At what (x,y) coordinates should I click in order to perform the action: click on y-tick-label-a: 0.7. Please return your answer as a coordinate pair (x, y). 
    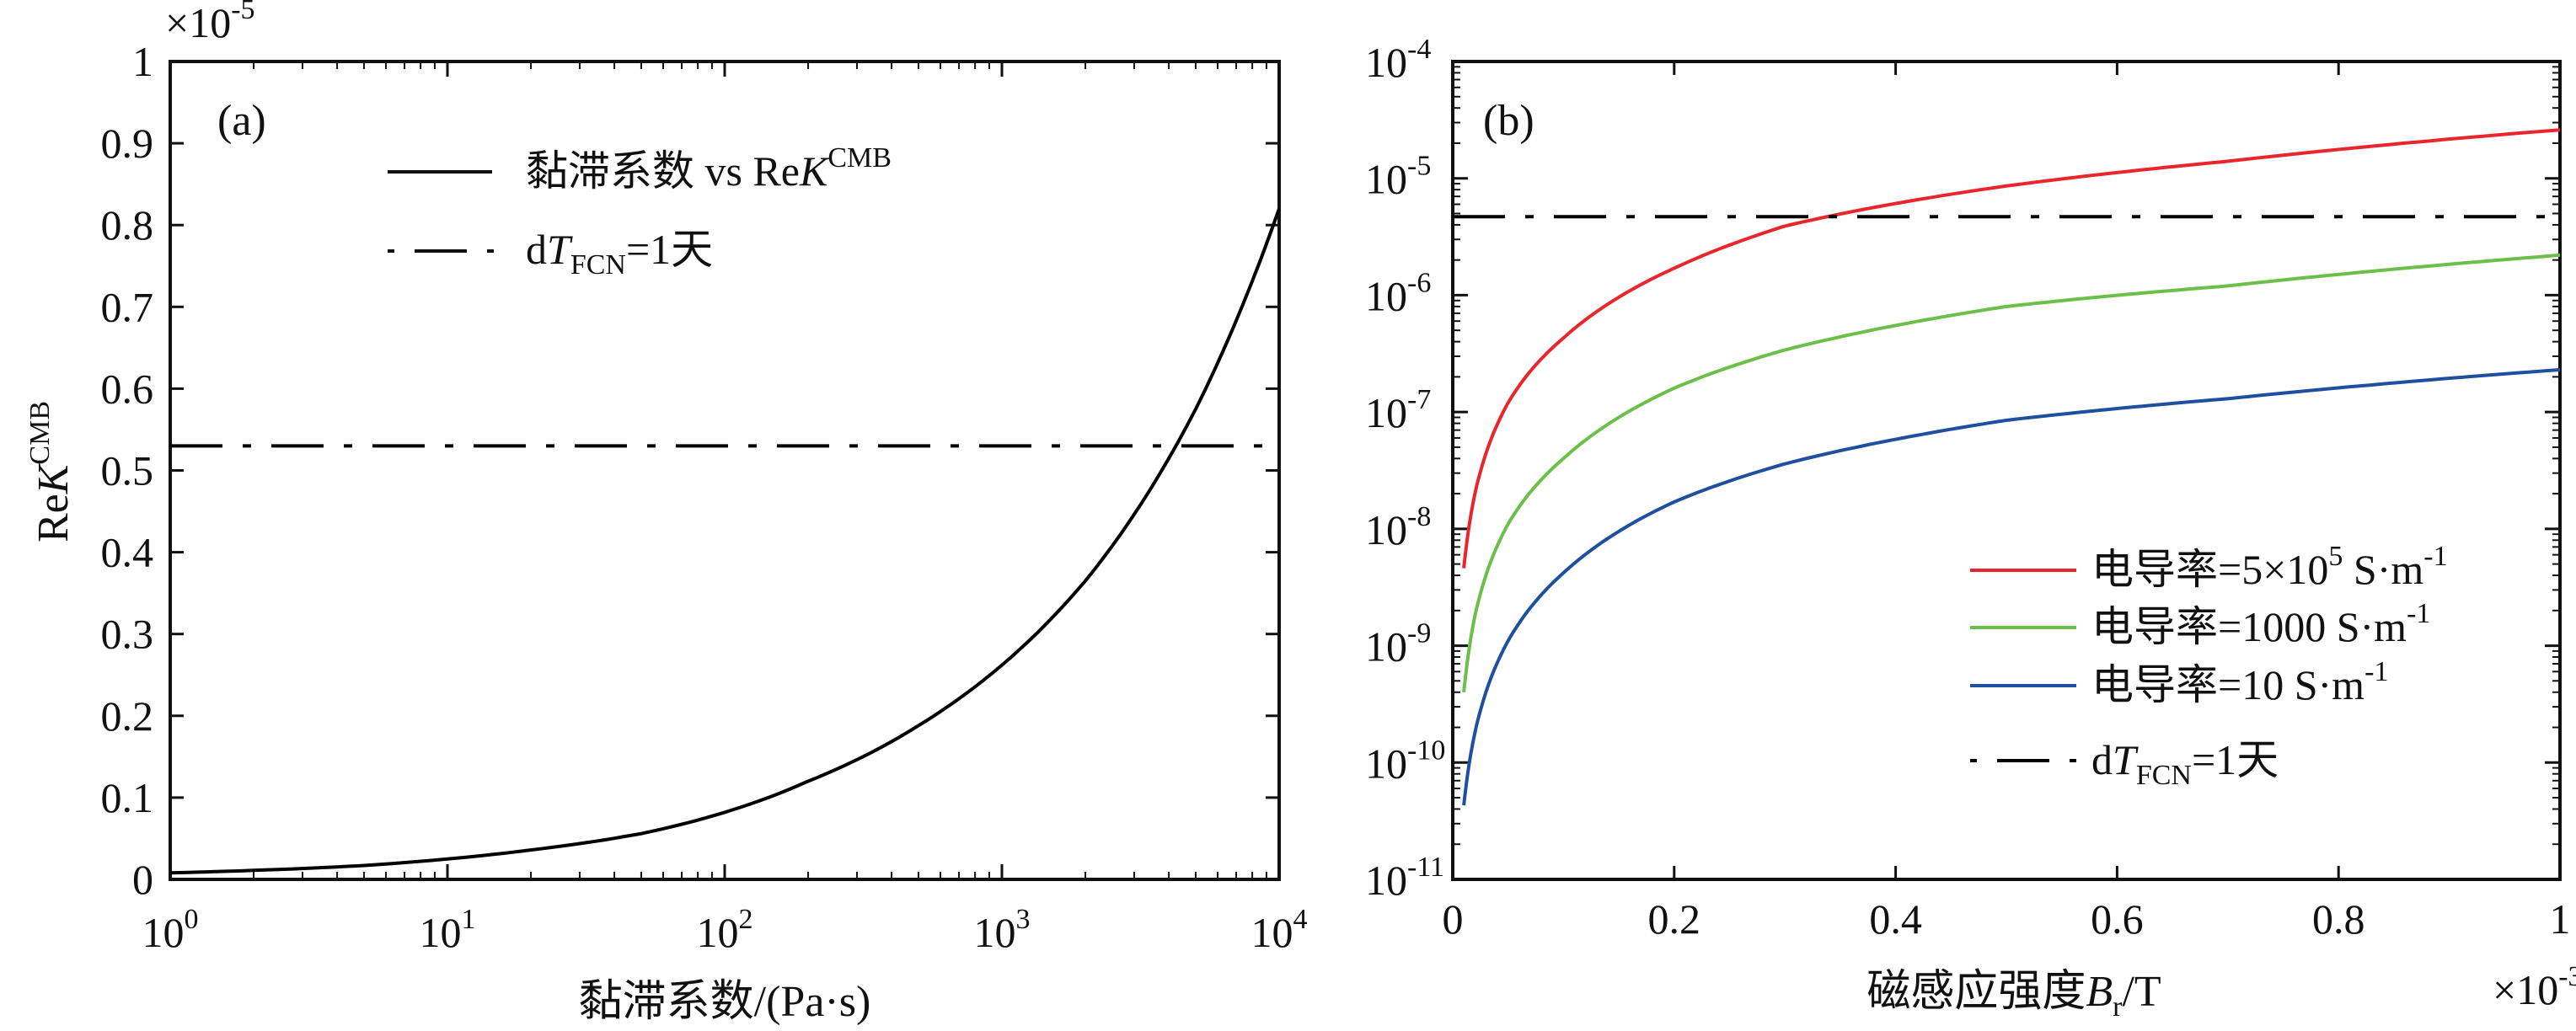
    Looking at the image, I should click on (128, 306).